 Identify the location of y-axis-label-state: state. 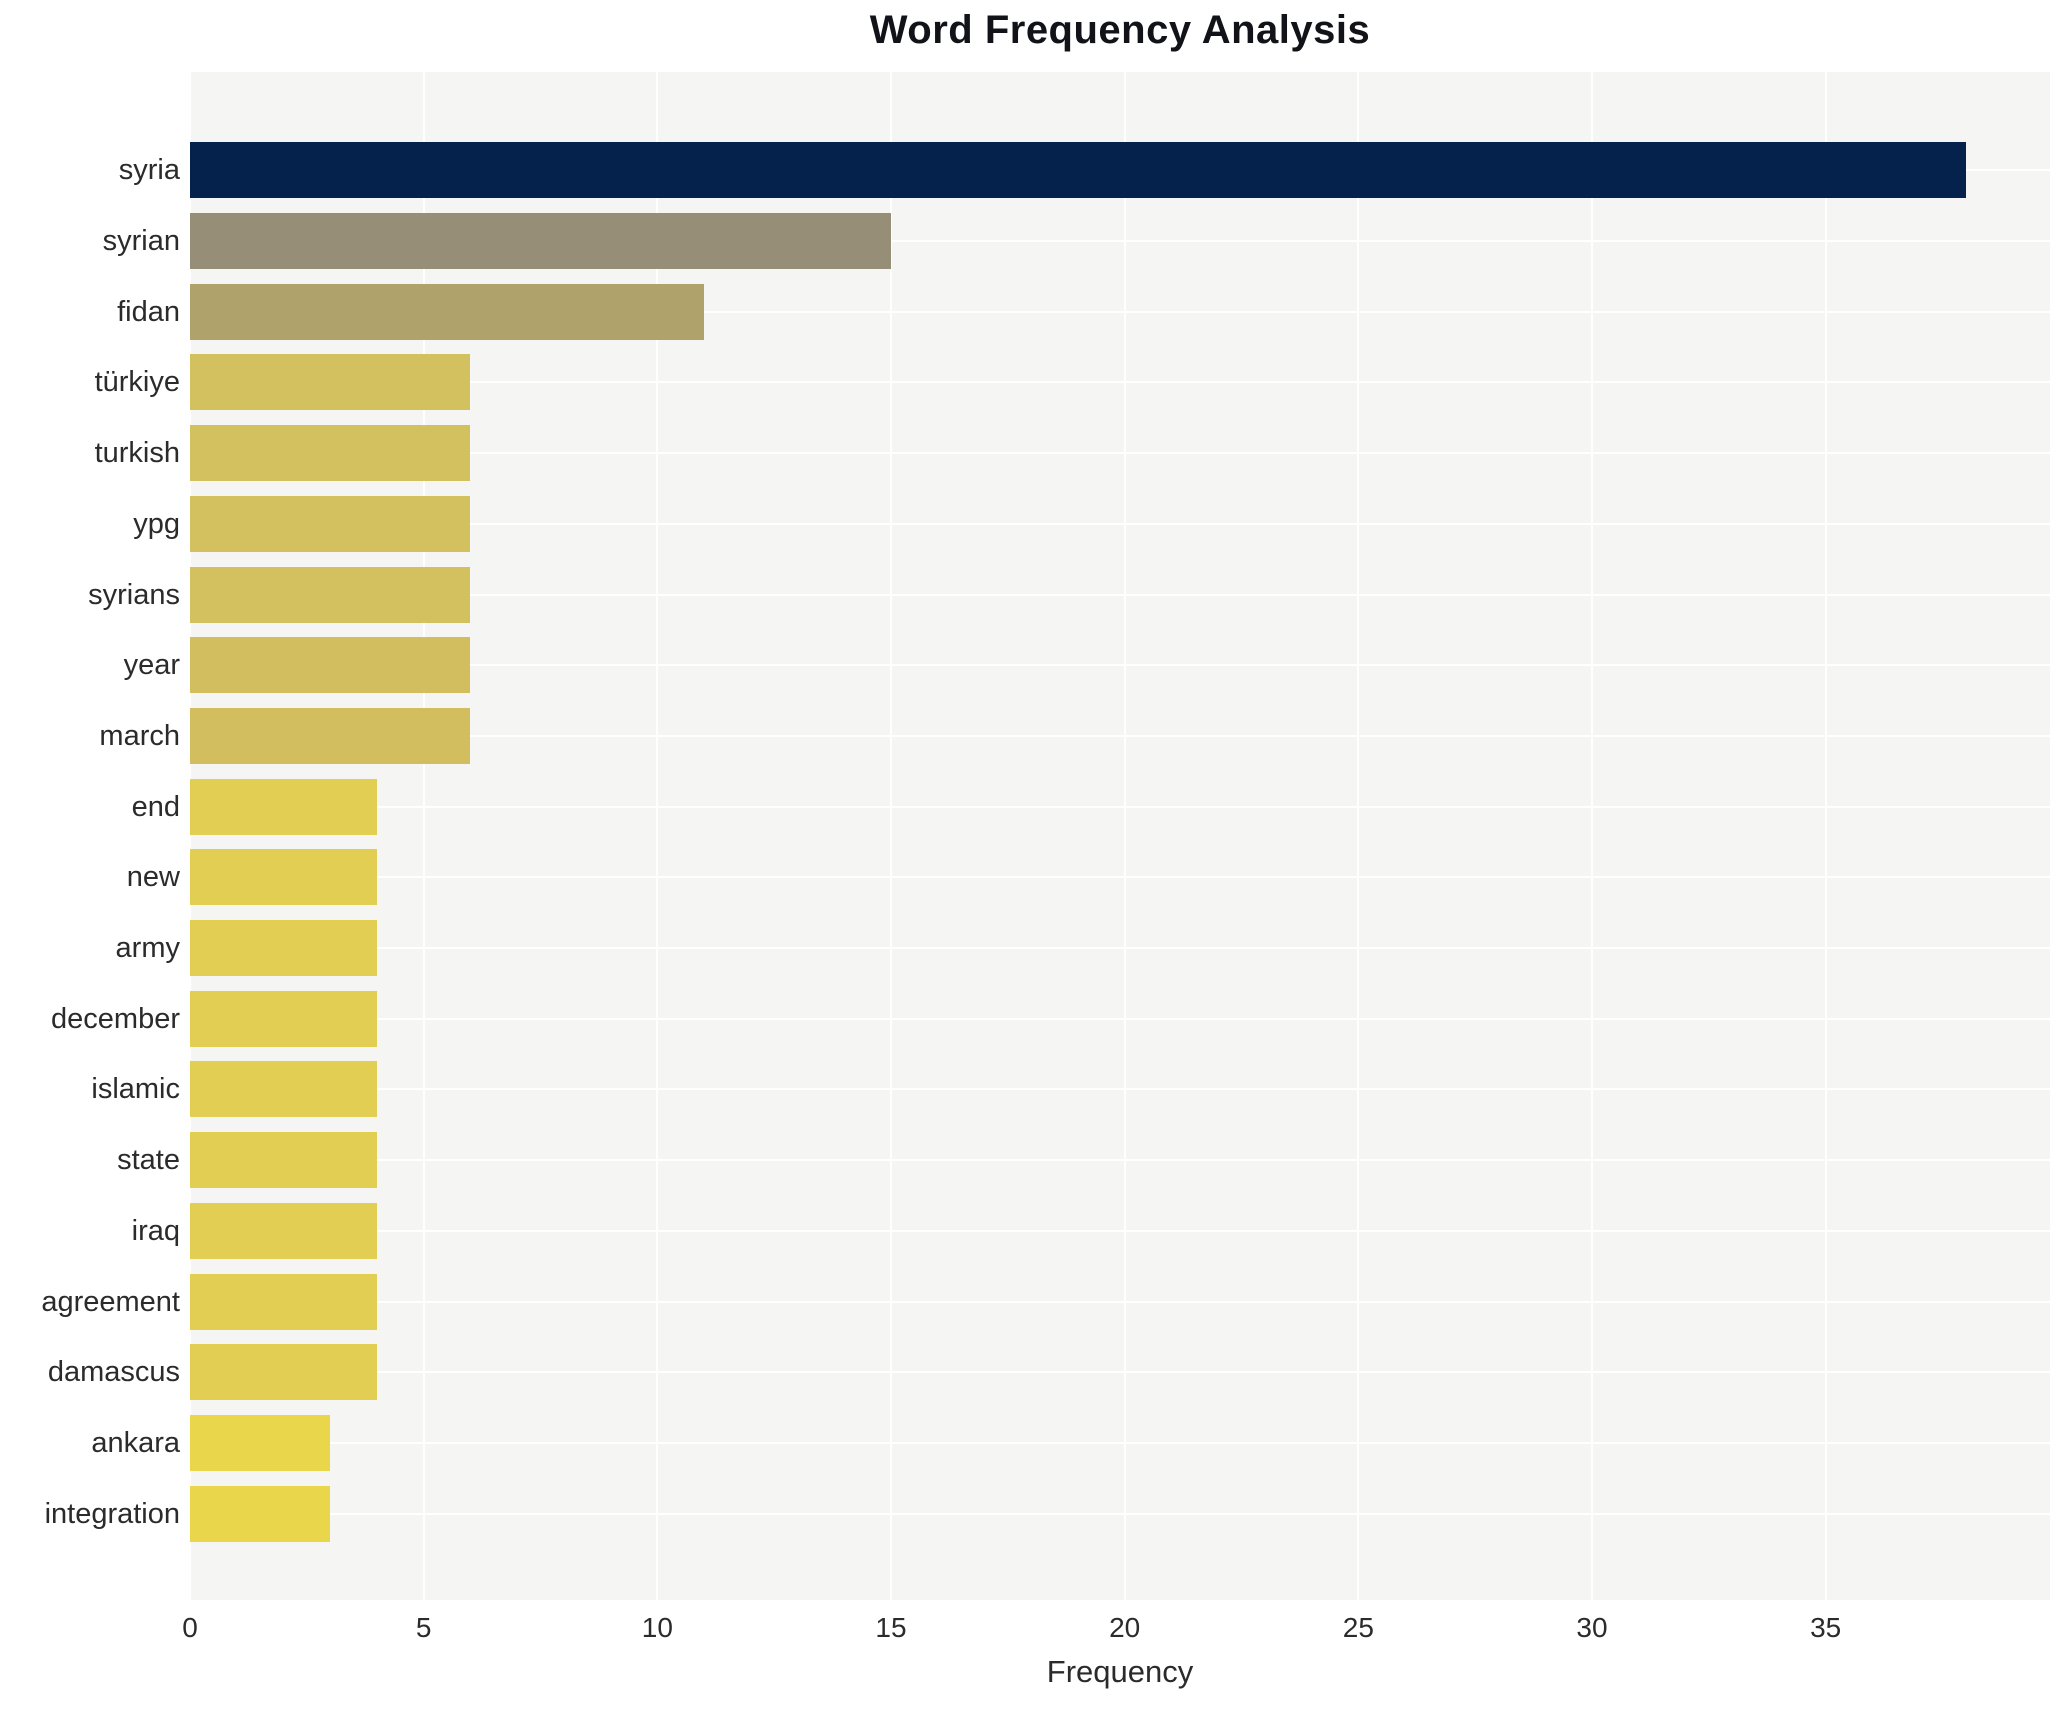
(148, 1160).